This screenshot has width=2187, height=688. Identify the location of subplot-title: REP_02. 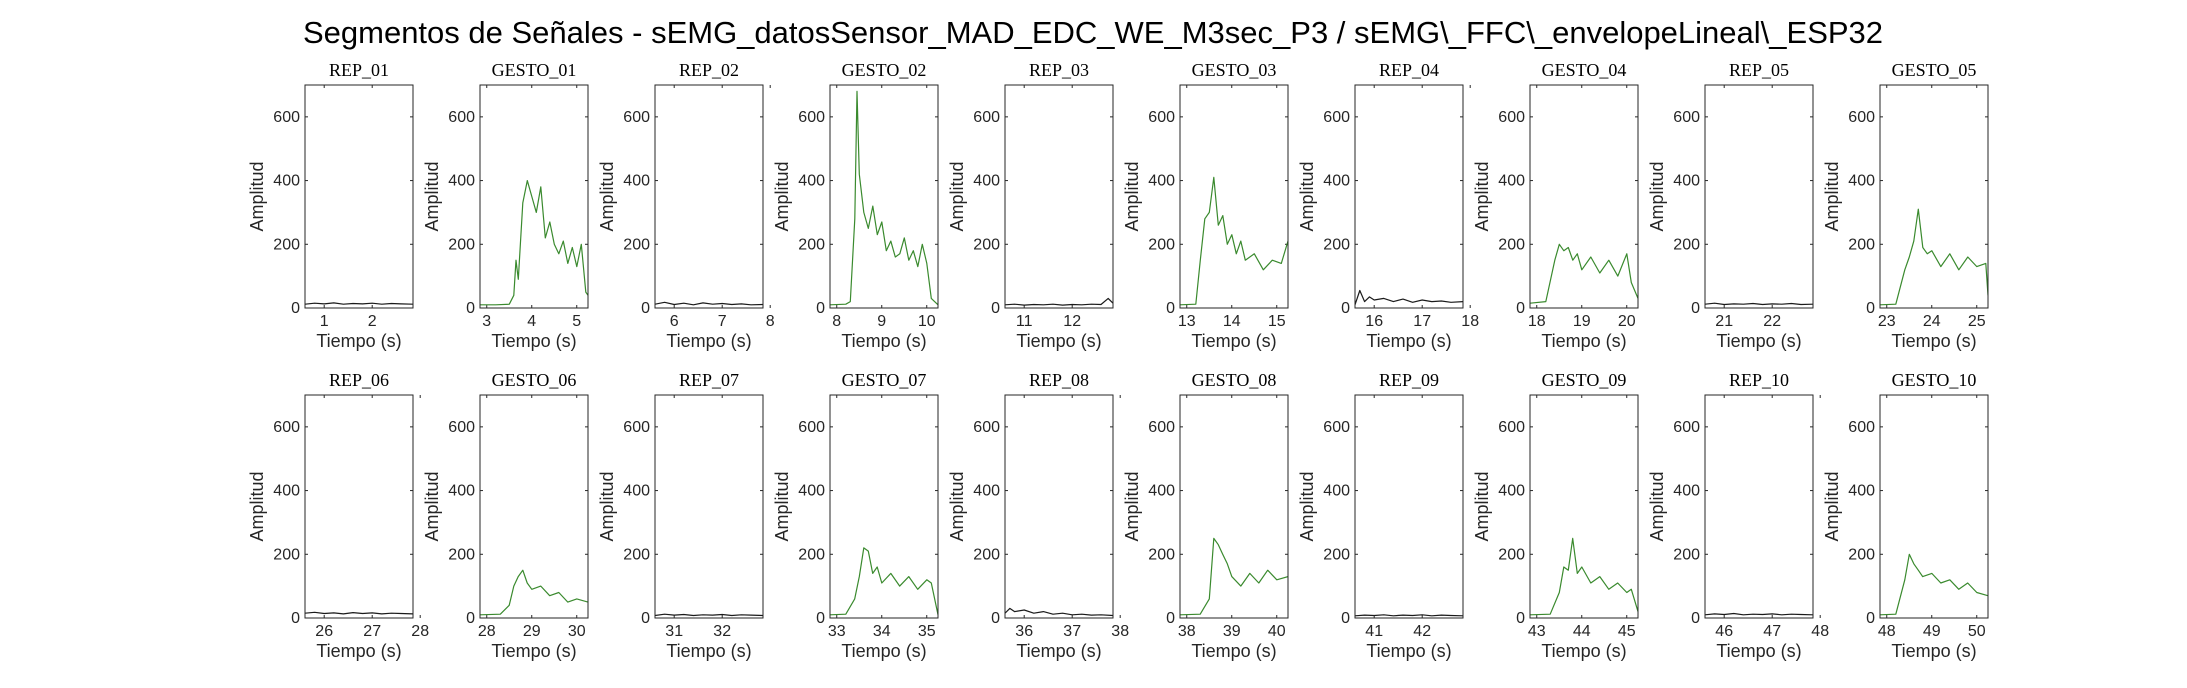
(709, 70).